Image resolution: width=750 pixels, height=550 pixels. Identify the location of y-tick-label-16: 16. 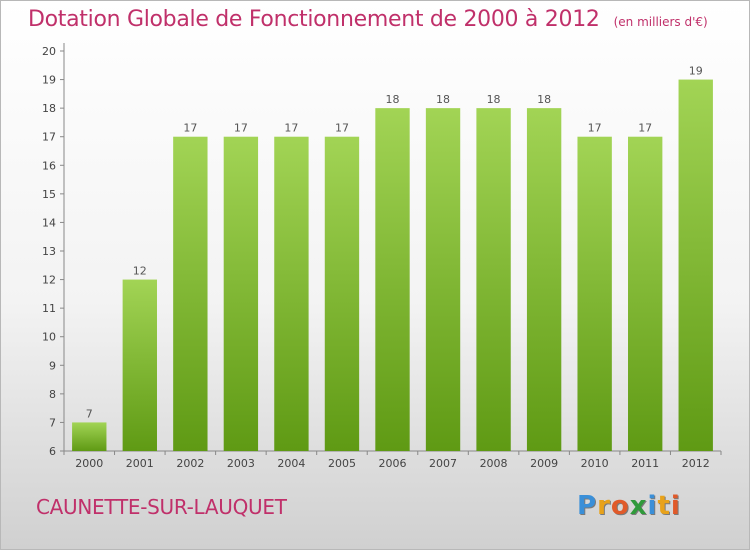
(49, 165).